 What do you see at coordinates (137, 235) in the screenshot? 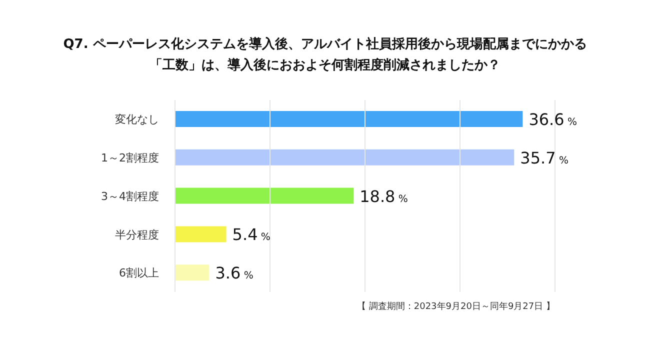
I see `y-tick-label: 半分程度` at bounding box center [137, 235].